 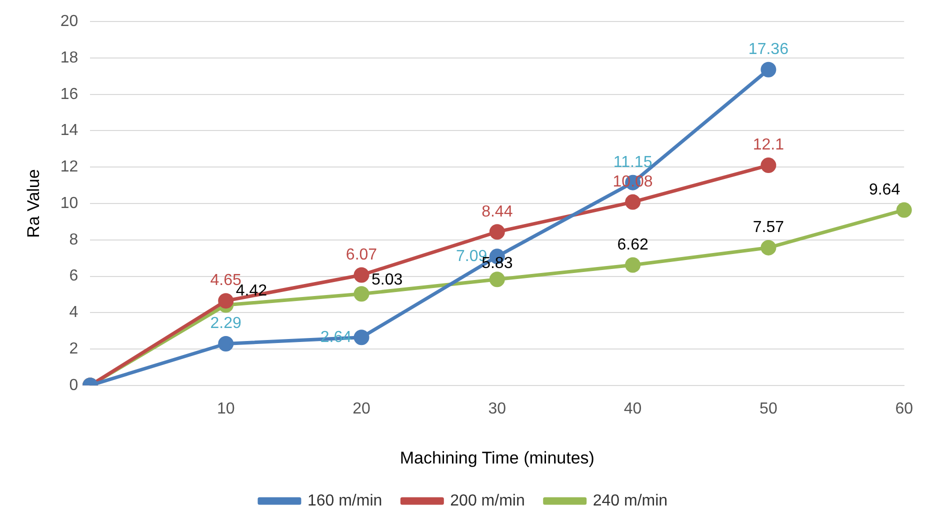 I want to click on data-label: 11.15, so click(x=632, y=162).